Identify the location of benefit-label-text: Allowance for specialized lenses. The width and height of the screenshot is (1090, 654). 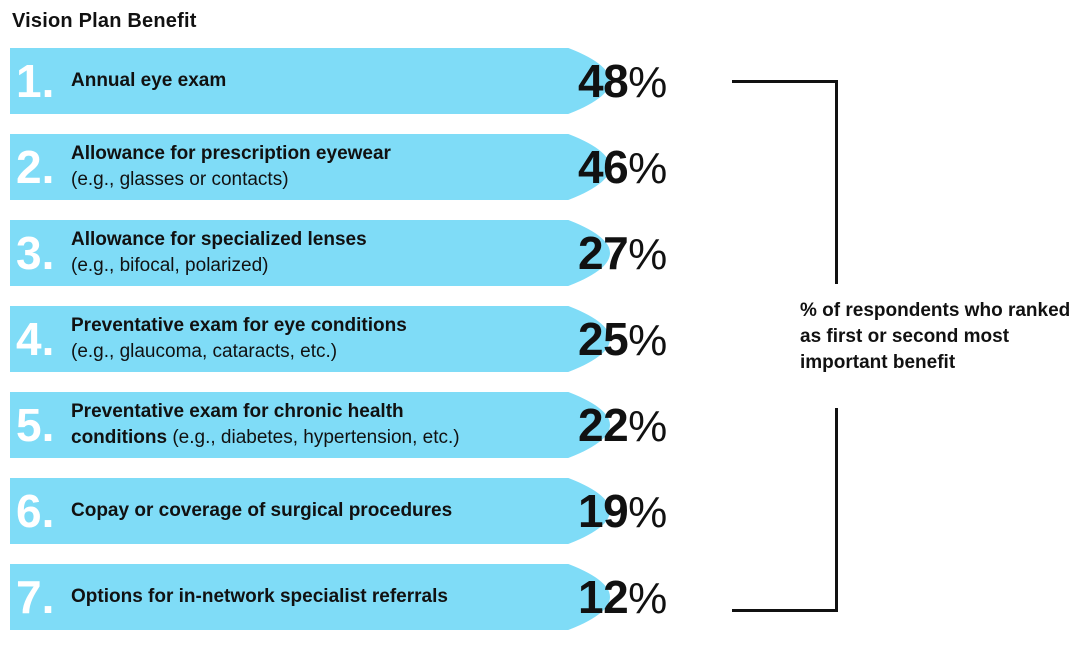
(219, 239).